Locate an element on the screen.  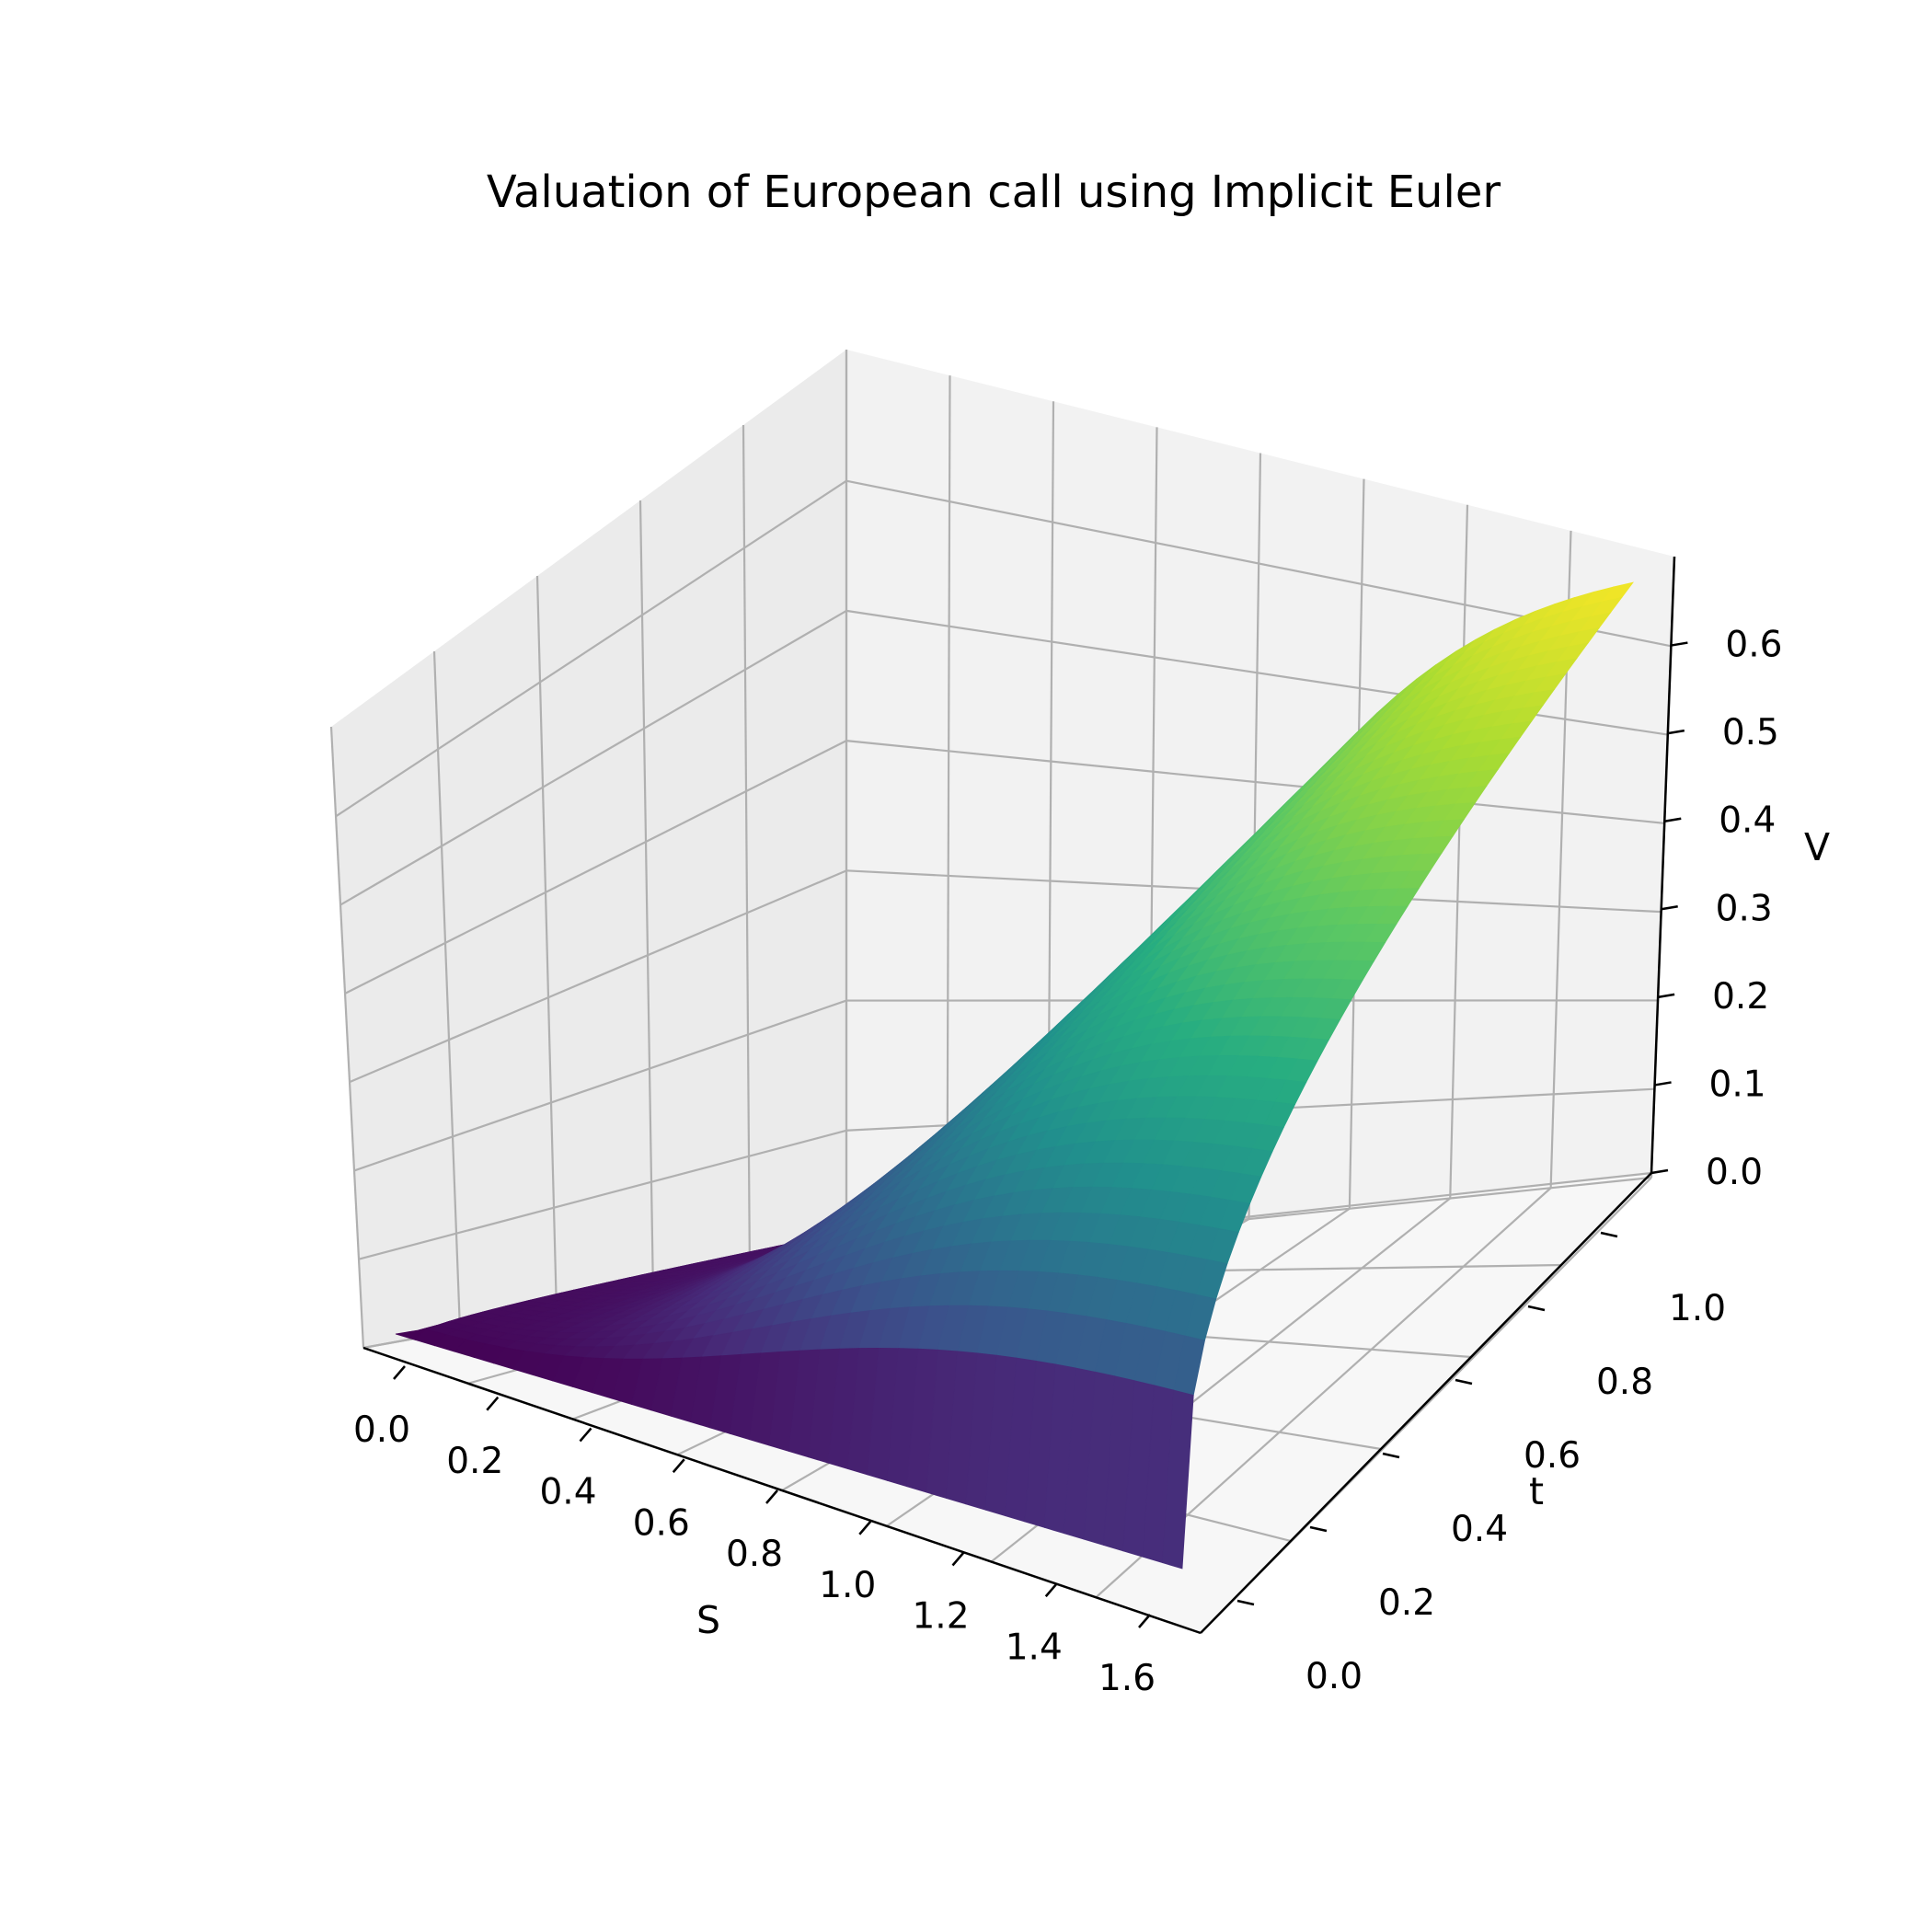
z-tick-label: 0.3 is located at coordinates (1744, 908).